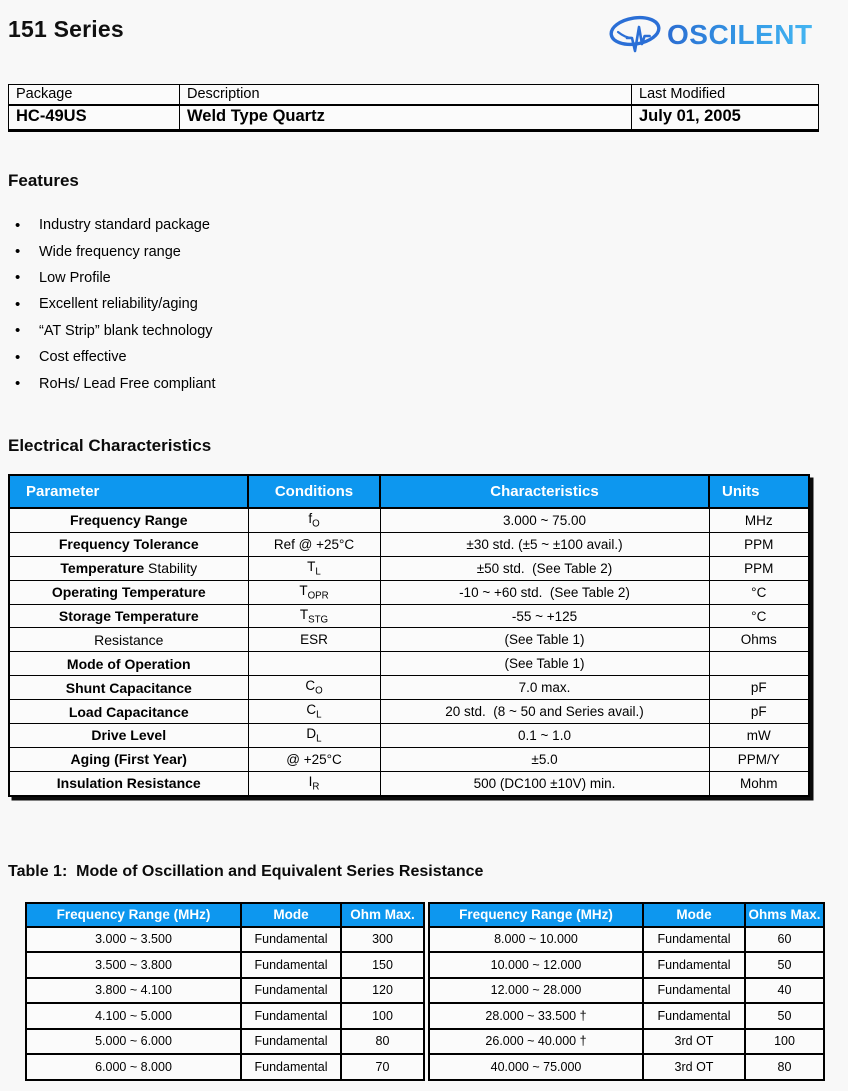  Describe the element at coordinates (314, 688) in the screenshot. I see `conditions-cell: CO` at that location.